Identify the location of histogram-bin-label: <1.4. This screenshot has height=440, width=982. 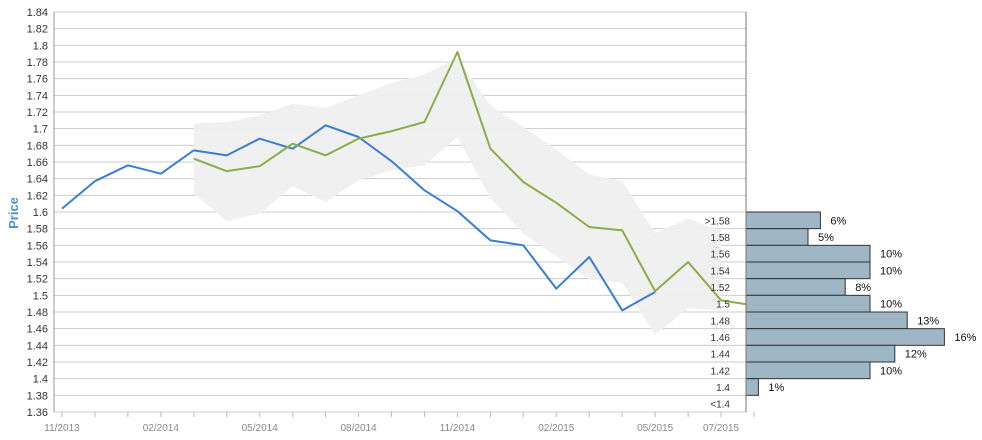
(720, 405).